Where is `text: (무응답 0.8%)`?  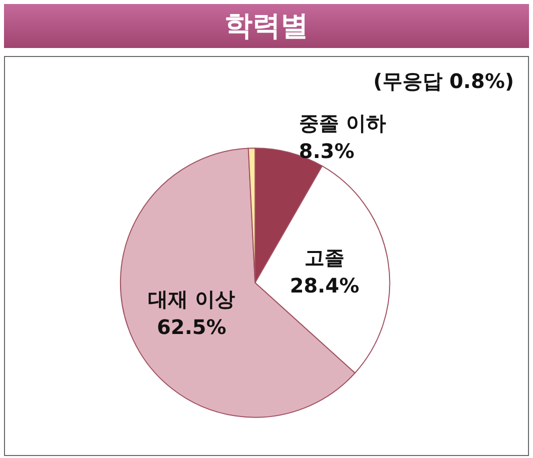 text: (무응답 0.8%) is located at coordinates (443, 81).